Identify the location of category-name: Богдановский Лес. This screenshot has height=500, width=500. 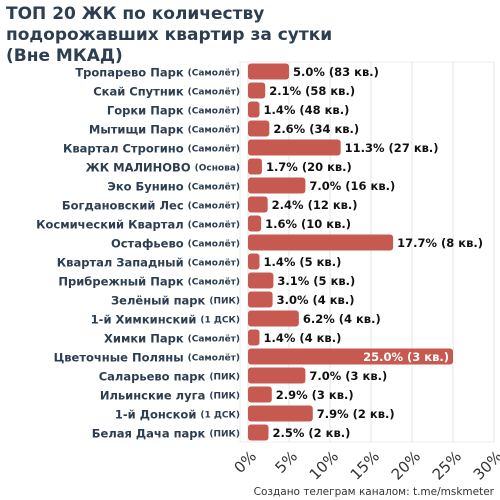
(123, 205).